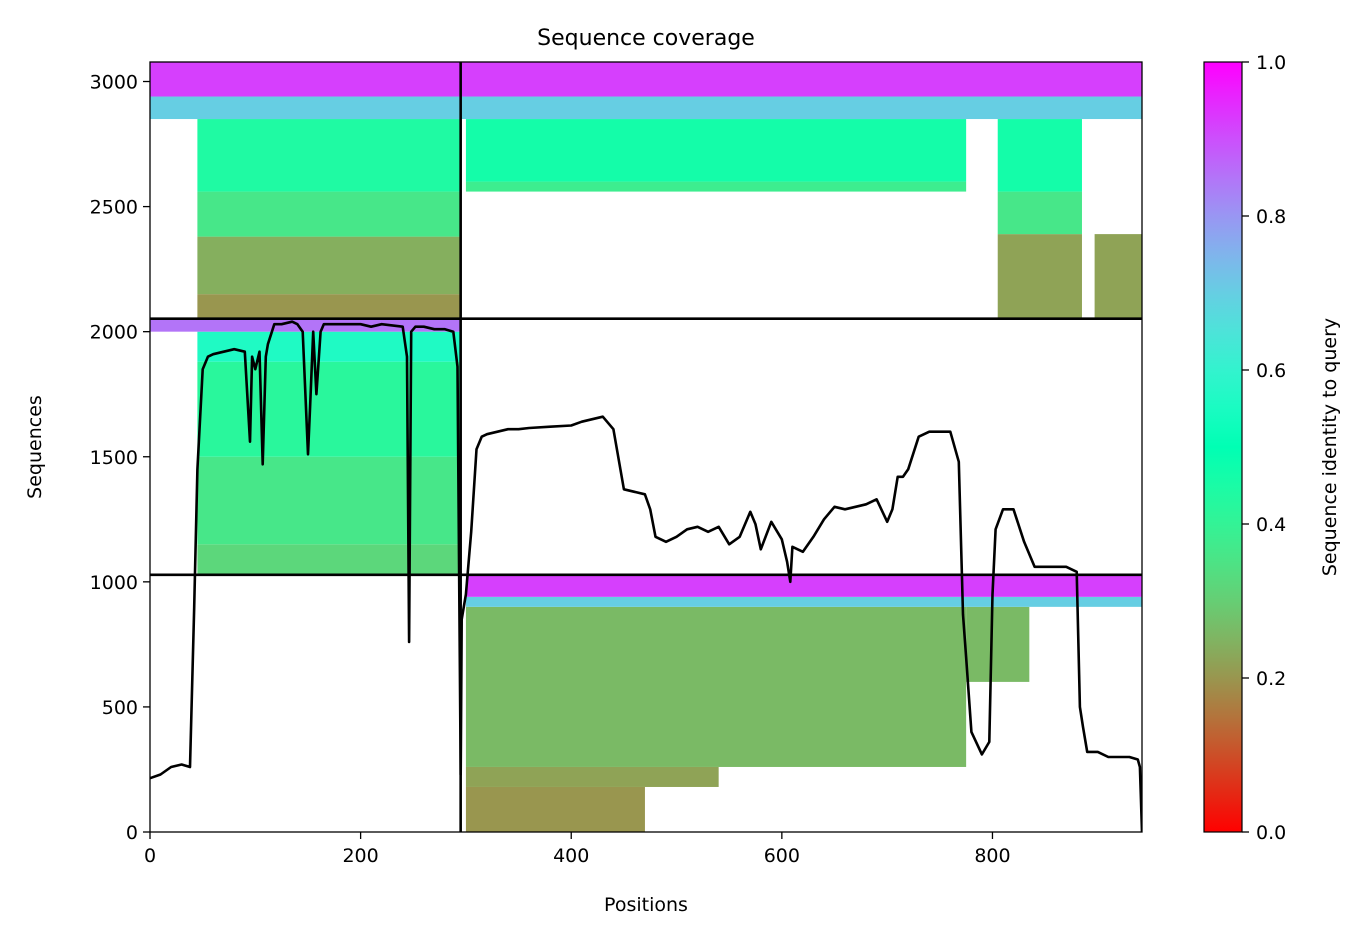 This screenshot has width=1364, height=939. What do you see at coordinates (120, 708) in the screenshot?
I see `y-tick-label: 500` at bounding box center [120, 708].